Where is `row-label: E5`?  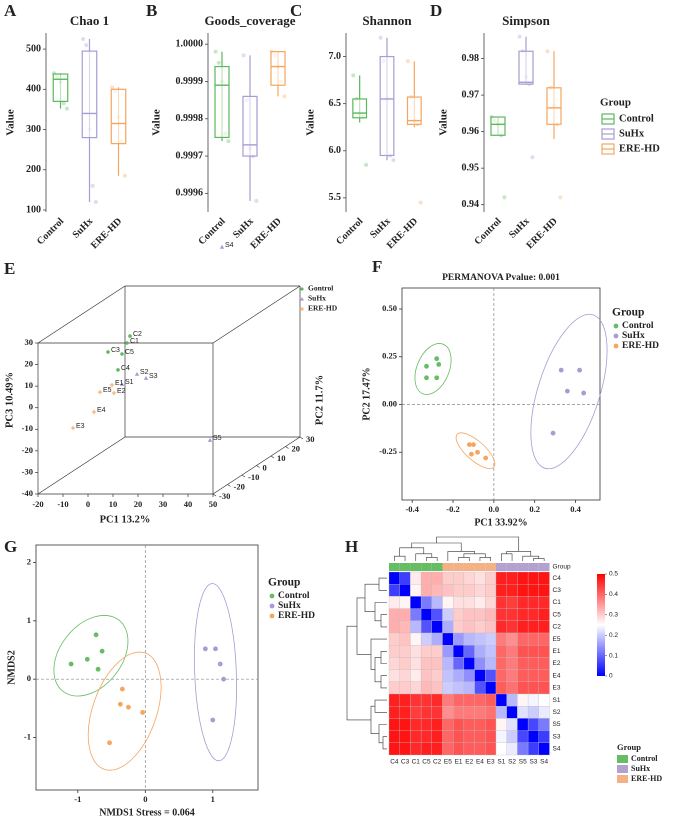
row-label: E5 is located at coordinates (557, 639).